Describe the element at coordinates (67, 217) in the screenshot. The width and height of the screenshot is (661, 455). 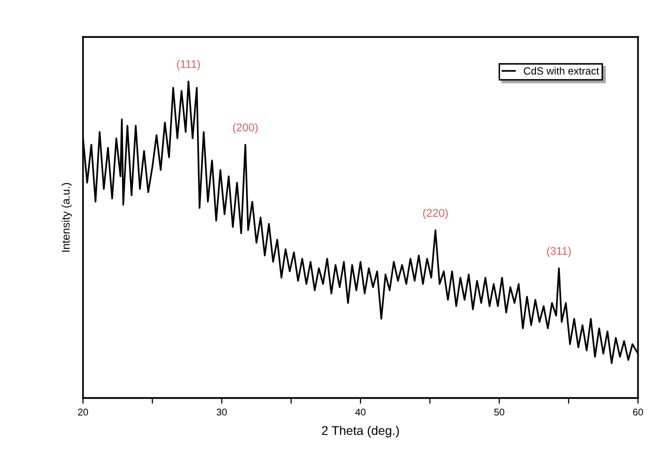
I see `y-axis-title: Intensity (a.u.)` at that location.